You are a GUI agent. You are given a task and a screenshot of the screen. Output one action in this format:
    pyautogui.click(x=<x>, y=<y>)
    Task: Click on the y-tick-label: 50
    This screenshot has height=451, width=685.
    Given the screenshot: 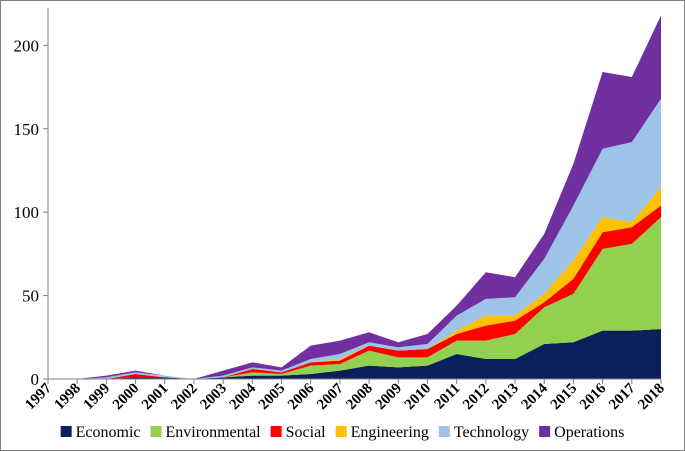 What is the action you would take?
    pyautogui.click(x=30, y=296)
    